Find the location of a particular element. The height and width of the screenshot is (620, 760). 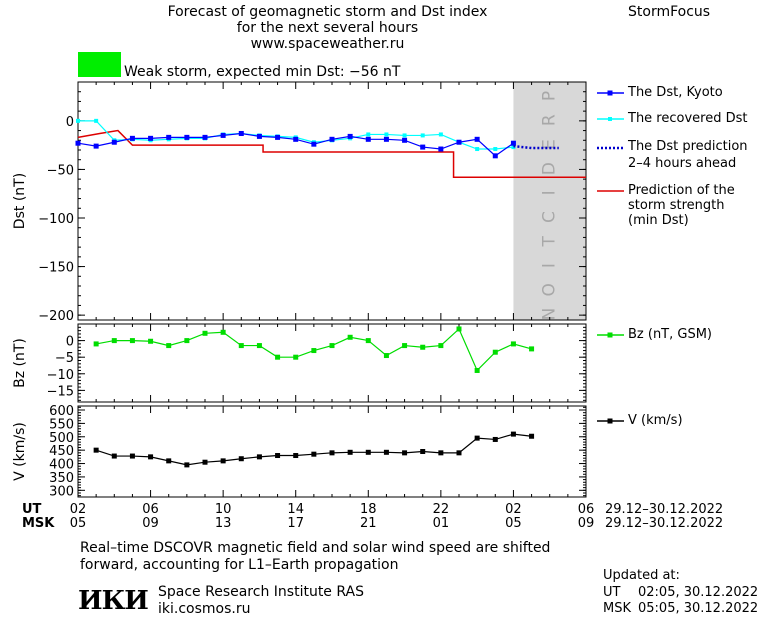

prediction-letter: R is located at coordinates (550, 120).